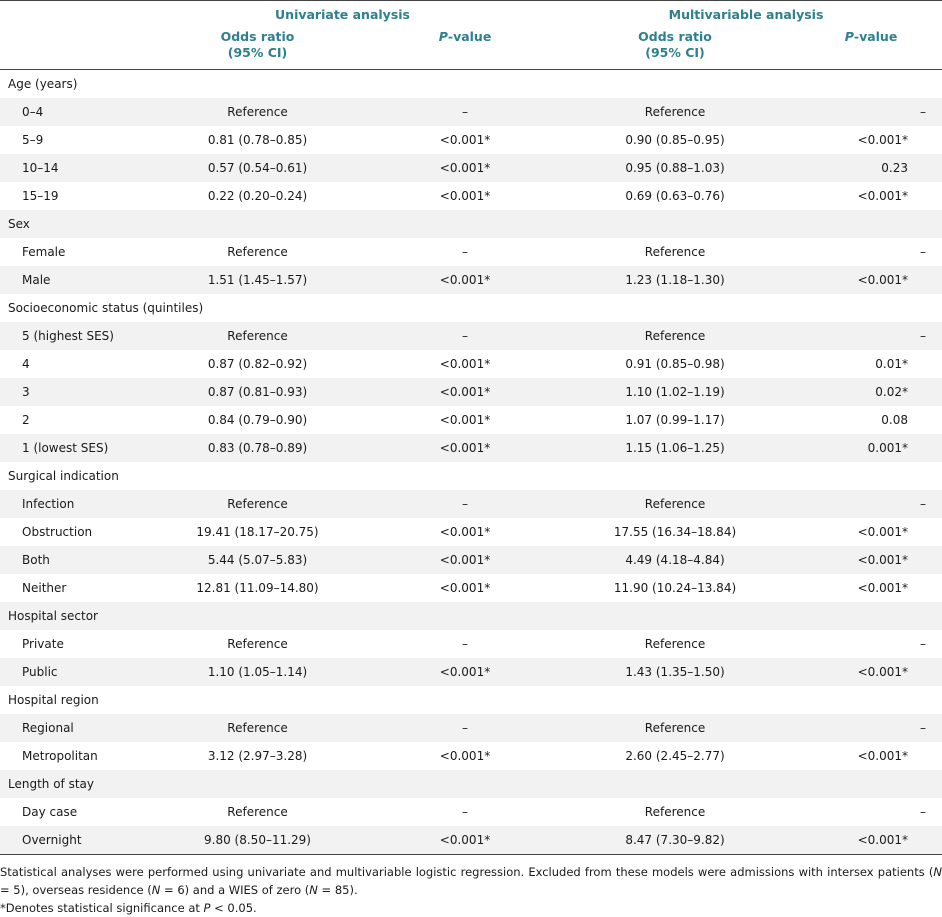 The image size is (942, 917). Describe the element at coordinates (675, 588) in the screenshot. I see `multivariable-odds-ratio: 11.90 (10.24–13.84)` at that location.